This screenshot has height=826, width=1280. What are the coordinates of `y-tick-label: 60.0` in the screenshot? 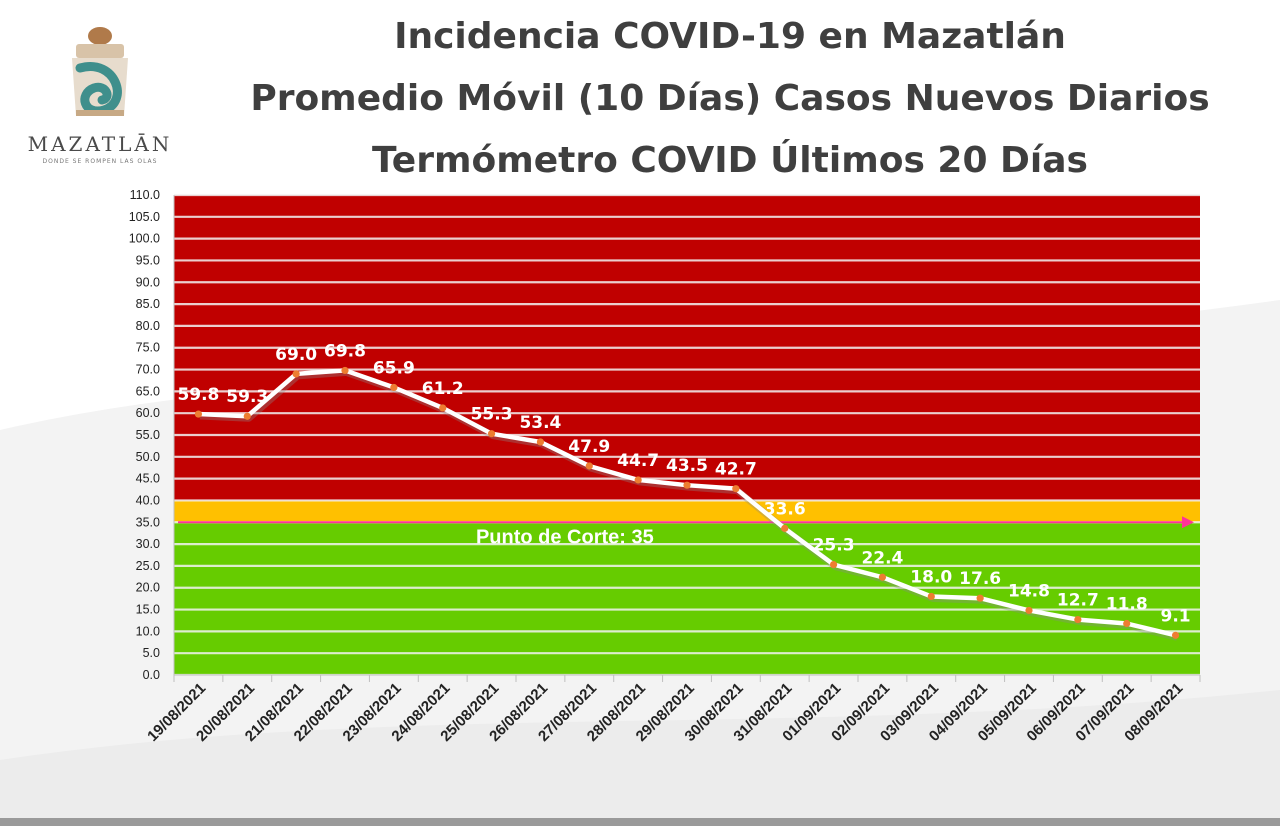 It's located at (148, 413).